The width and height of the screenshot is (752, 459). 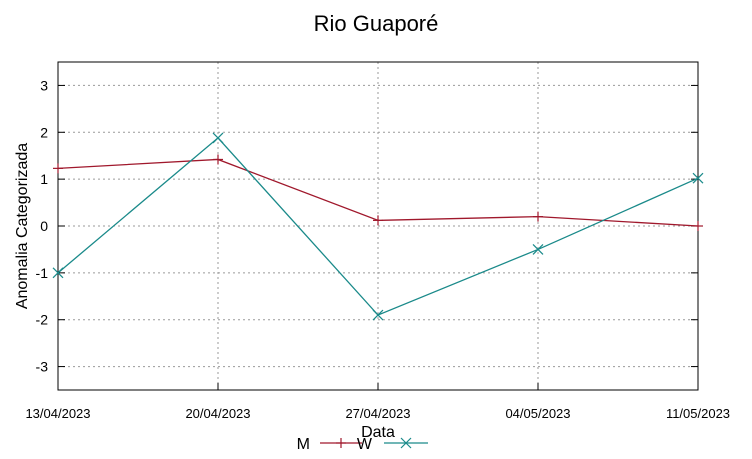 What do you see at coordinates (22, 226) in the screenshot?
I see `y-axis-label: Anomalia Categorizada` at bounding box center [22, 226].